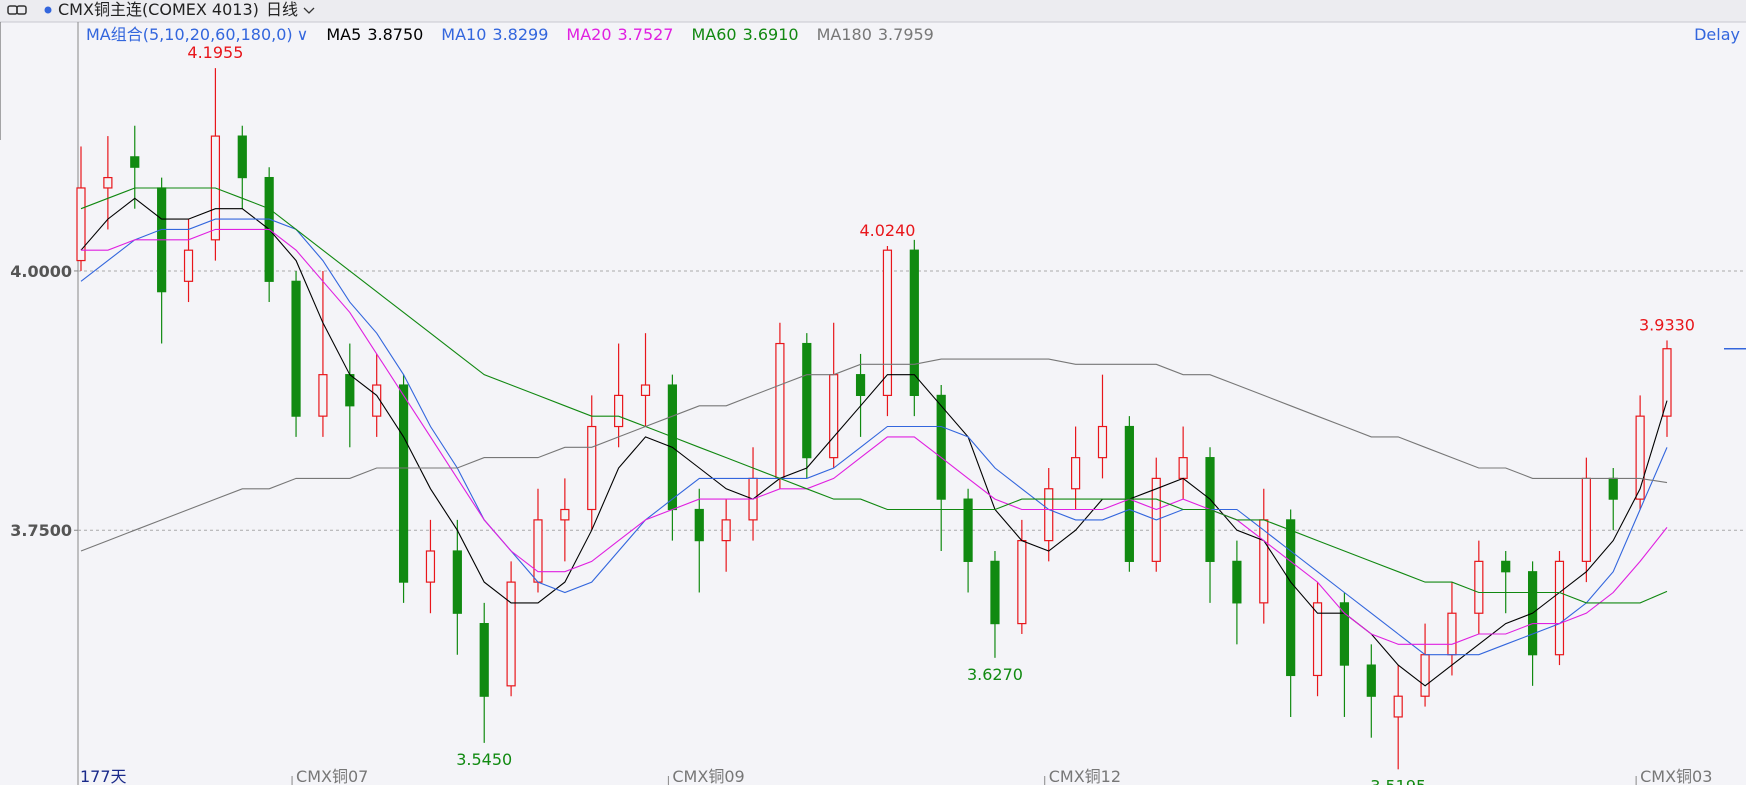 This screenshot has width=1746, height=785. What do you see at coordinates (1717, 34) in the screenshot?
I see `status: Delay` at bounding box center [1717, 34].